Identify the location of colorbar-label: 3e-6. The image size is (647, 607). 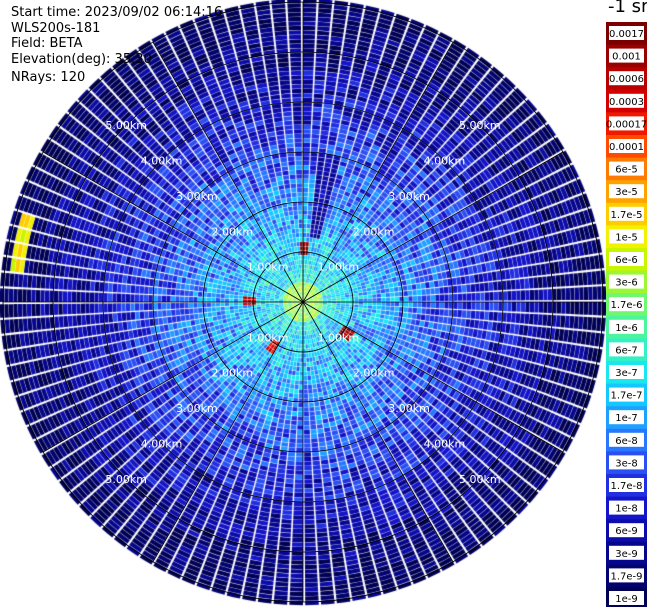
(626, 283).